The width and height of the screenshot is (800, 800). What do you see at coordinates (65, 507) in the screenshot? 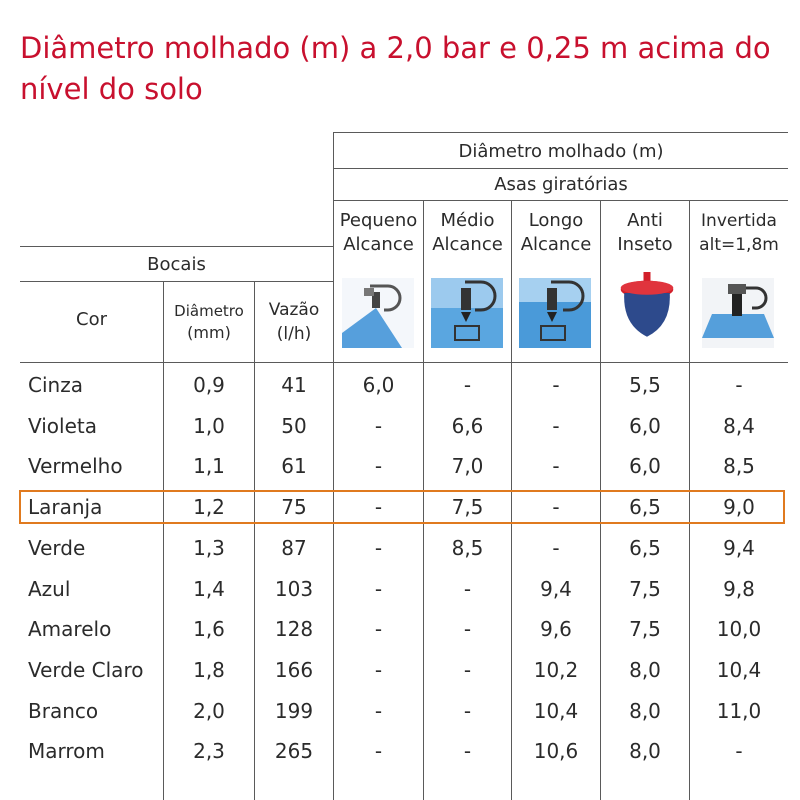
I see `cell-cor: Laranja` at bounding box center [65, 507].